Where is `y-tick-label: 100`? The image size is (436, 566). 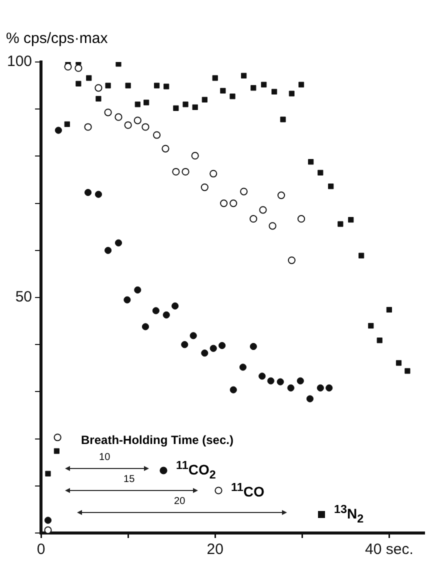
y-tick-label: 100 is located at coordinates (19, 61).